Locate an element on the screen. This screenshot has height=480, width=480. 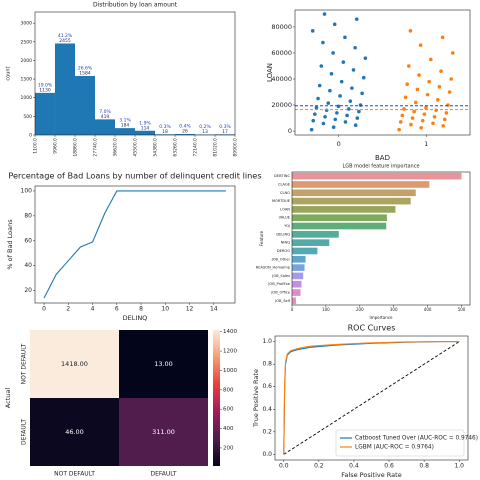
bar-count-label: 184 is located at coordinates (125, 126).